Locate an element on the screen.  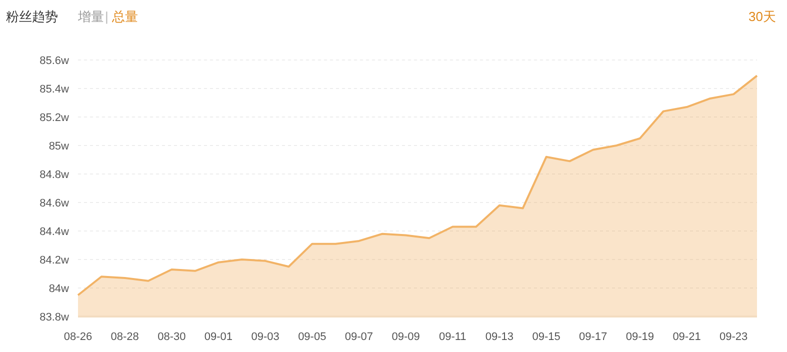
x-tick-label: 09-17 is located at coordinates (593, 337).